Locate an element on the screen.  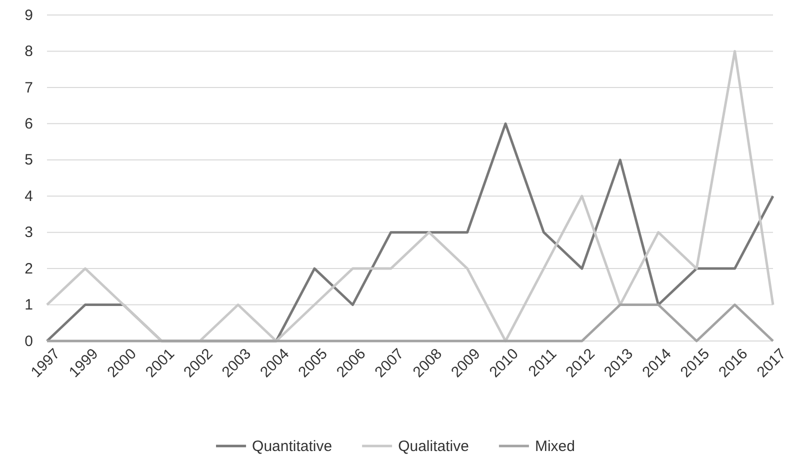
y-tick-label: 9 is located at coordinates (28, 15).